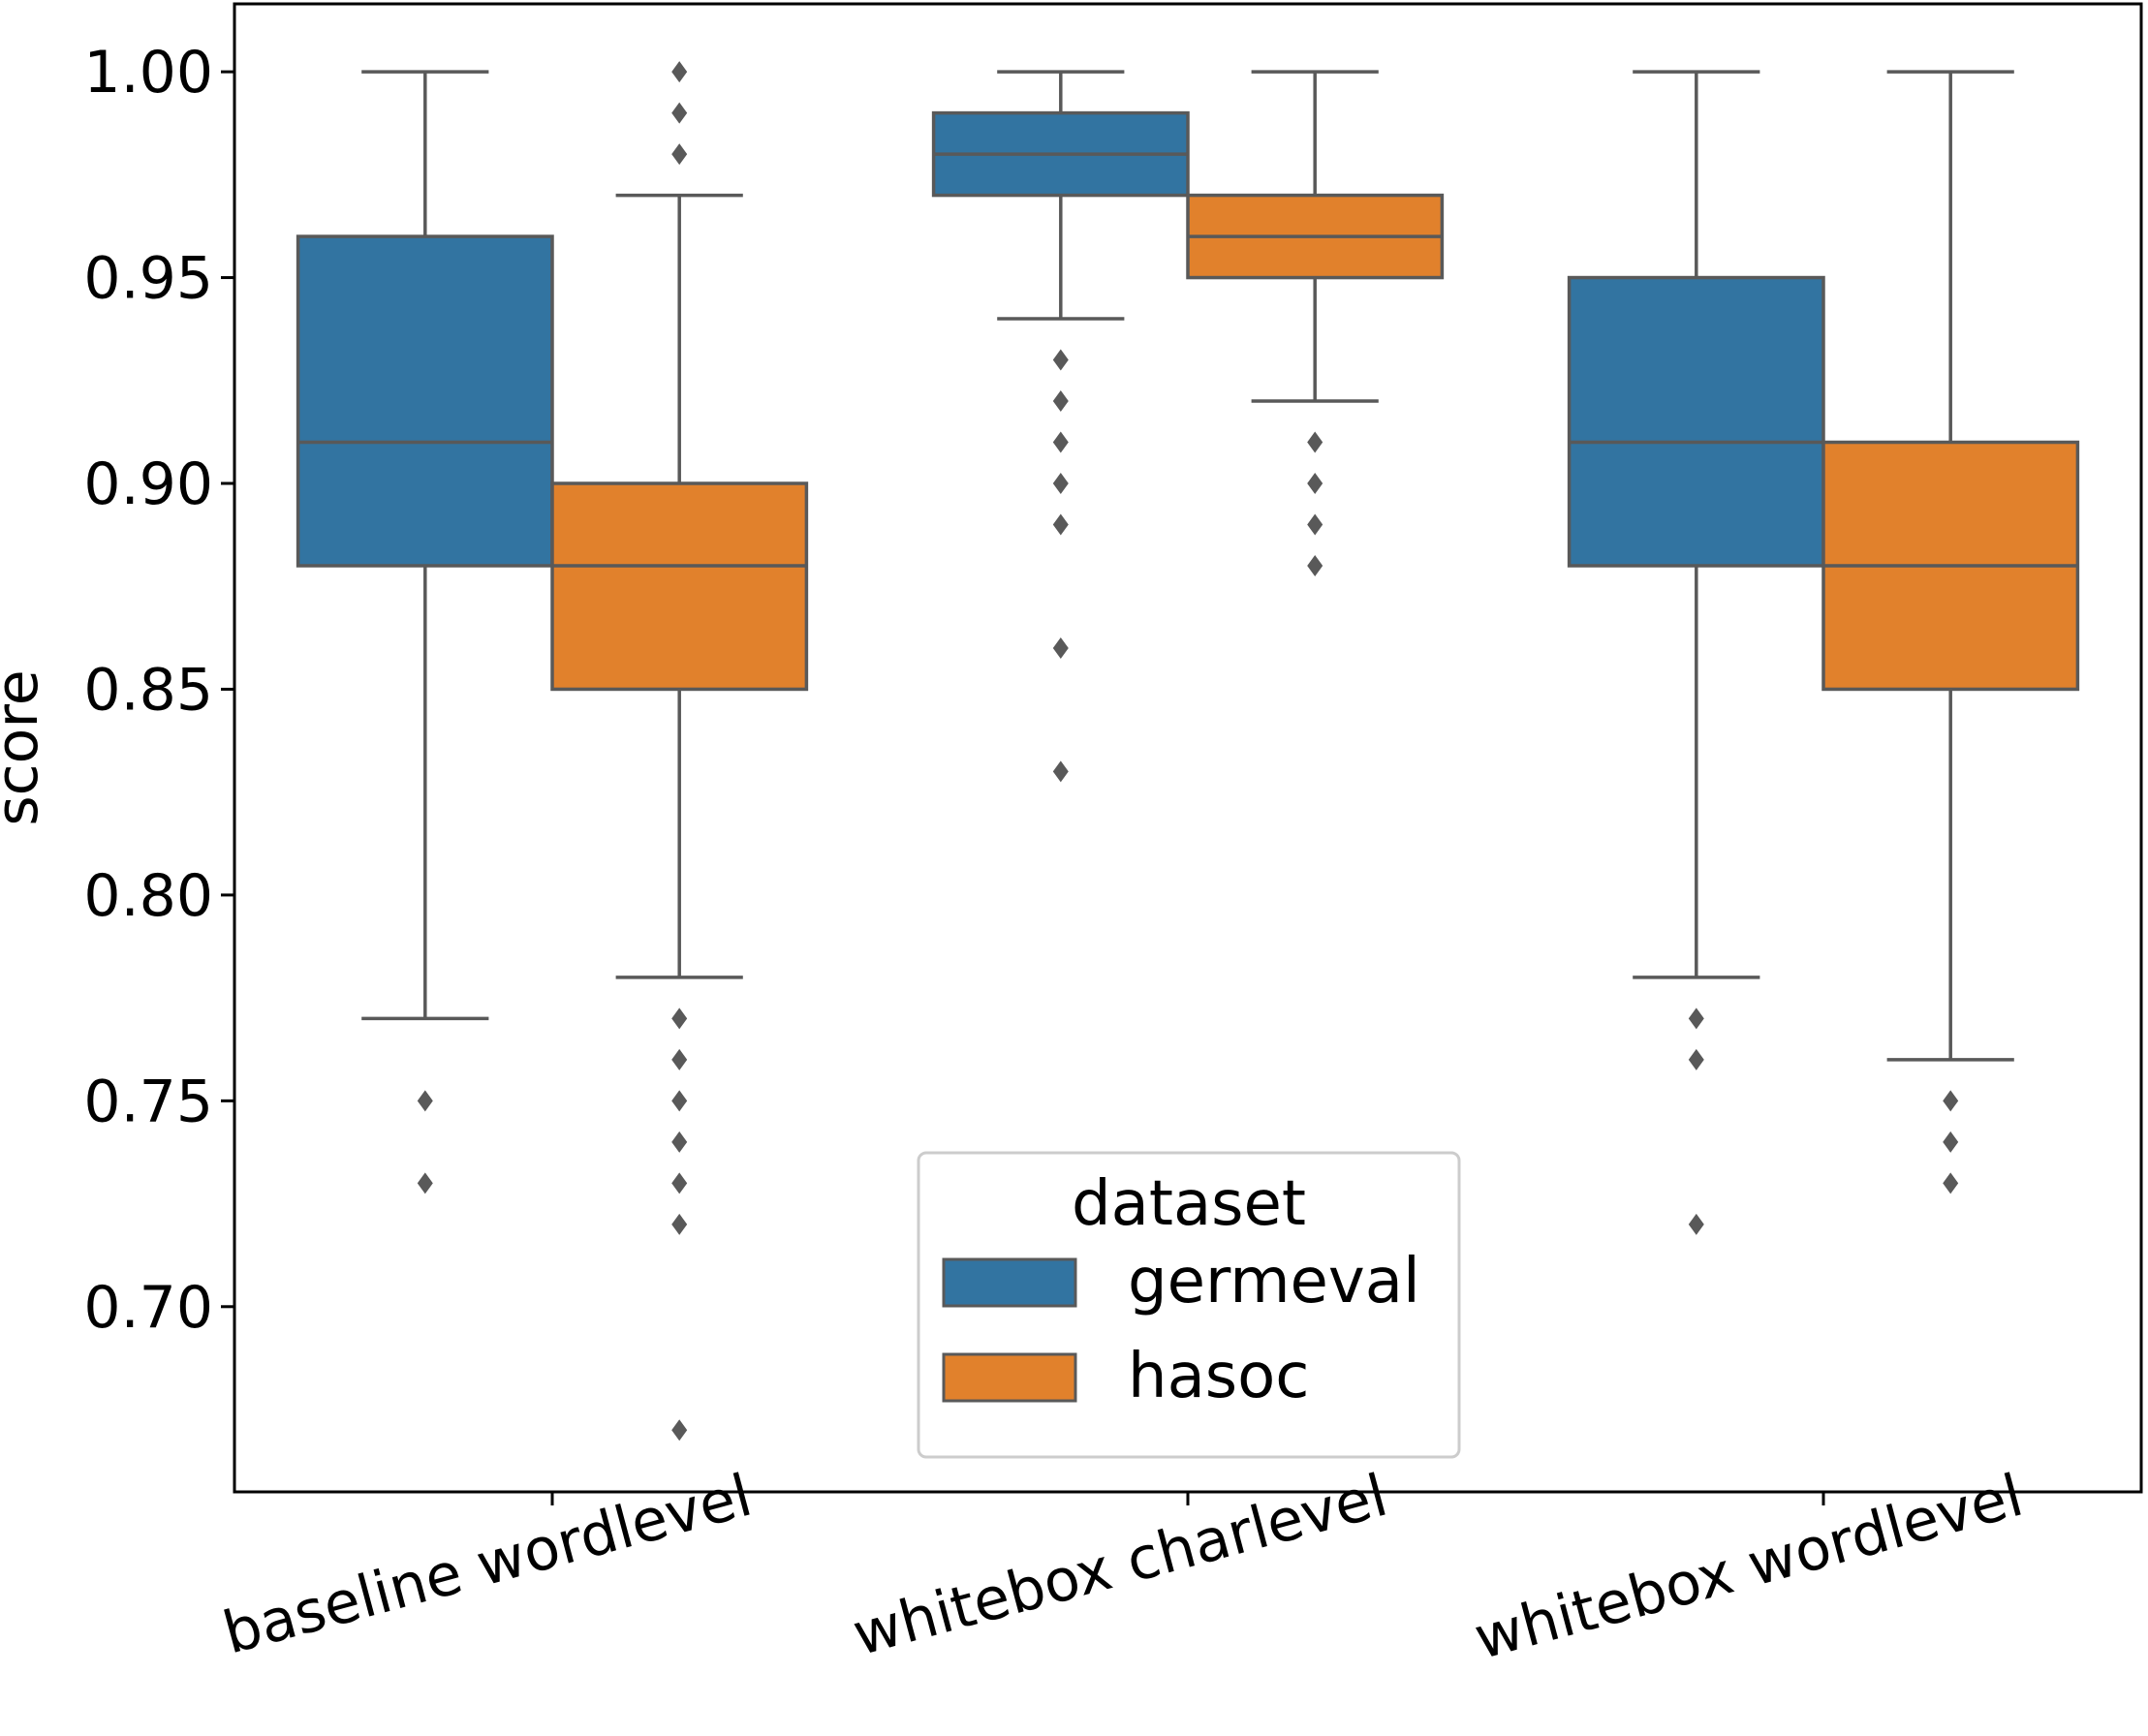 This screenshot has height=1736, width=2148. What do you see at coordinates (1010, 1282) in the screenshot?
I see `legend-swatch-germeval` at bounding box center [1010, 1282].